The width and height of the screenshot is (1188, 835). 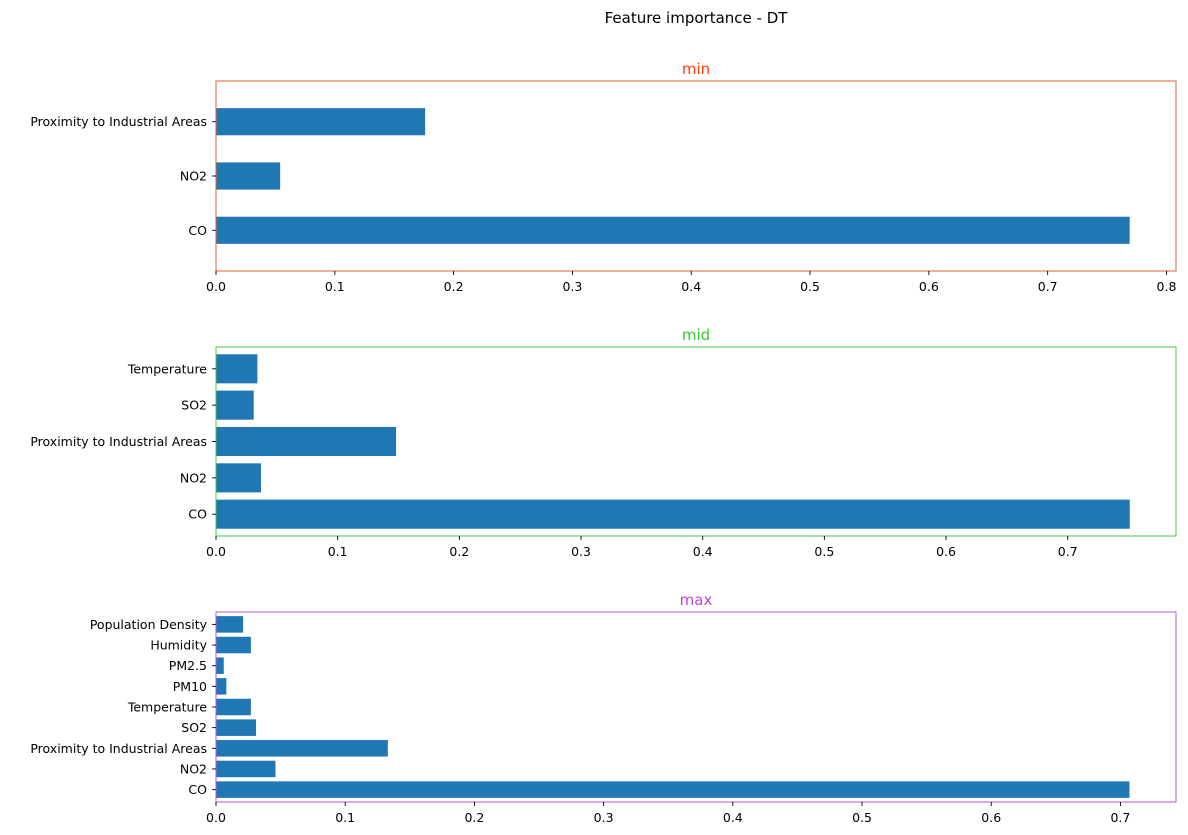 What do you see at coordinates (697, 18) in the screenshot?
I see `figure-title: Feature importance - DT` at bounding box center [697, 18].